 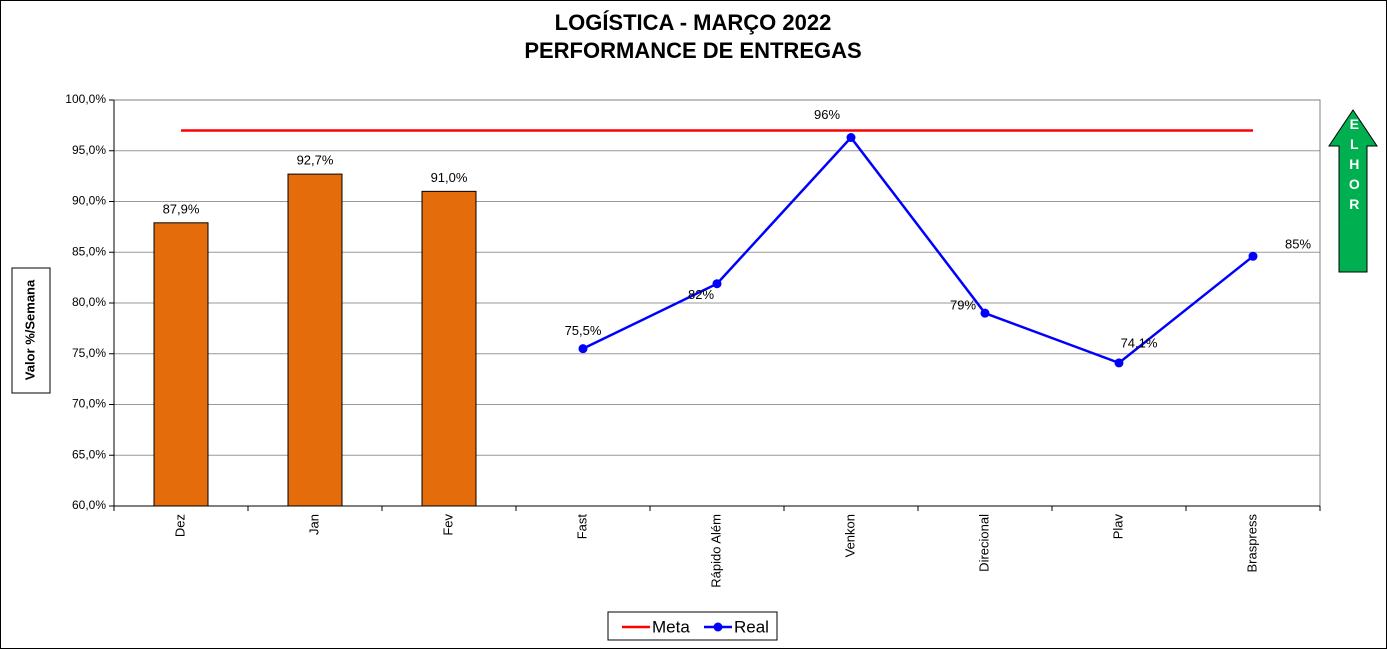 What do you see at coordinates (89, 201) in the screenshot?
I see `y-tick-label: 90,0%` at bounding box center [89, 201].